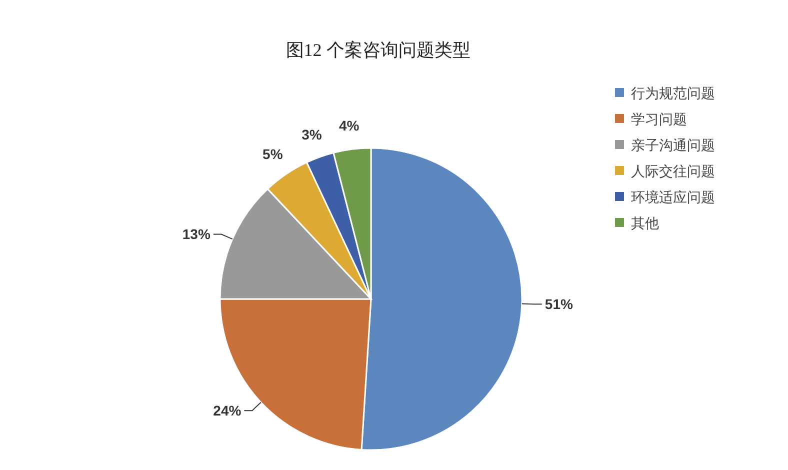  Describe the element at coordinates (559, 304) in the screenshot. I see `data-label: 51%` at that location.